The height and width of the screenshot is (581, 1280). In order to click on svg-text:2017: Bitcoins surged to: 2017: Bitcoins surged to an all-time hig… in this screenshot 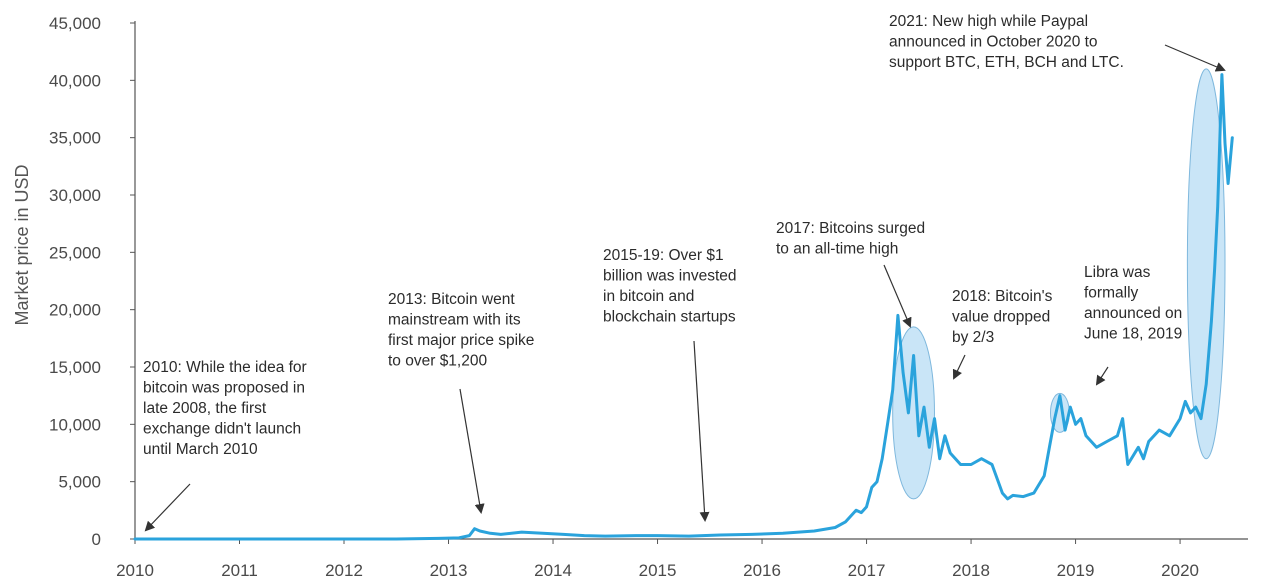, I will do `click(852, 239)`.